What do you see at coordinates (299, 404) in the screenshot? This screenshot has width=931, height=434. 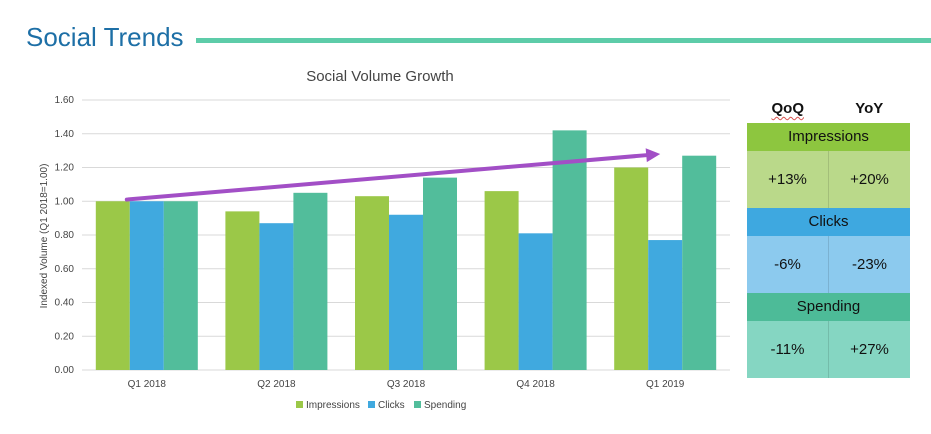 I see `legend-swatch-impressions` at bounding box center [299, 404].